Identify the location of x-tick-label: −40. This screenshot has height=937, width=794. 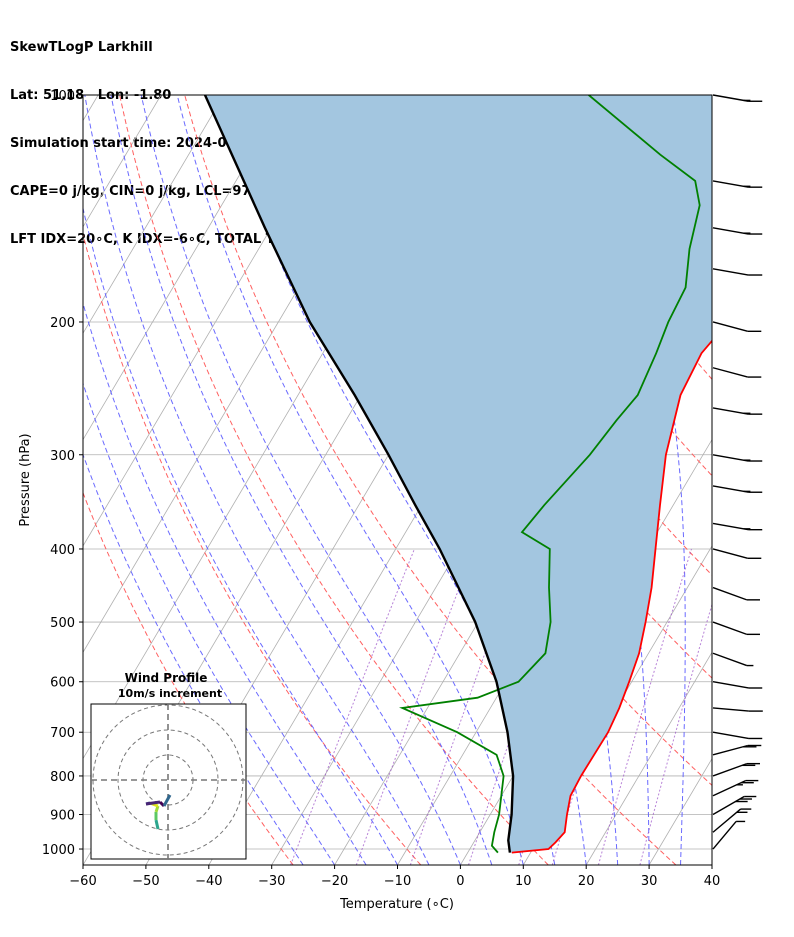
(208, 881).